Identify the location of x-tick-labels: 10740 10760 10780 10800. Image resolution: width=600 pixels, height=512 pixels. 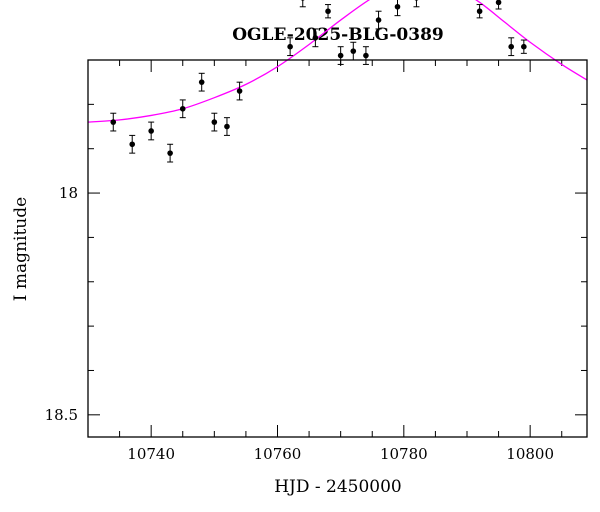
(340, 454).